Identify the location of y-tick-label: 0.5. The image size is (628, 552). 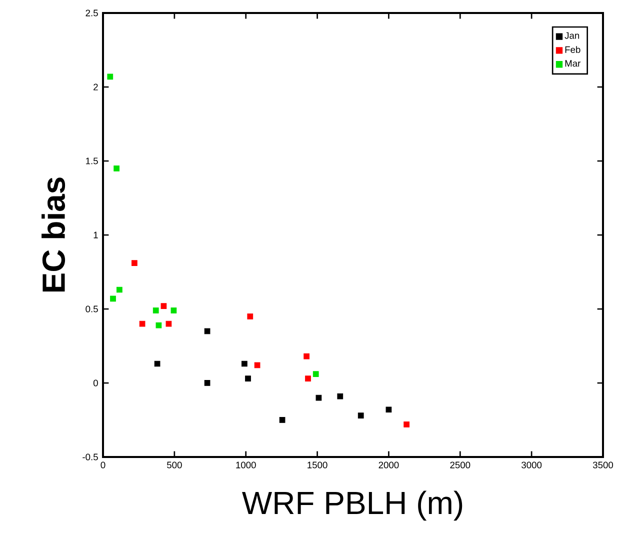
(92, 309).